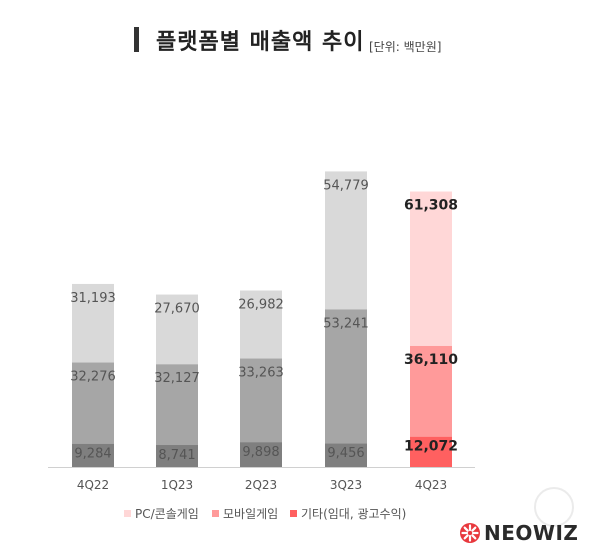 The height and width of the screenshot is (549, 593). Describe the element at coordinates (93, 485) in the screenshot. I see `x-tick-label-4Q22: 4Q22` at that location.